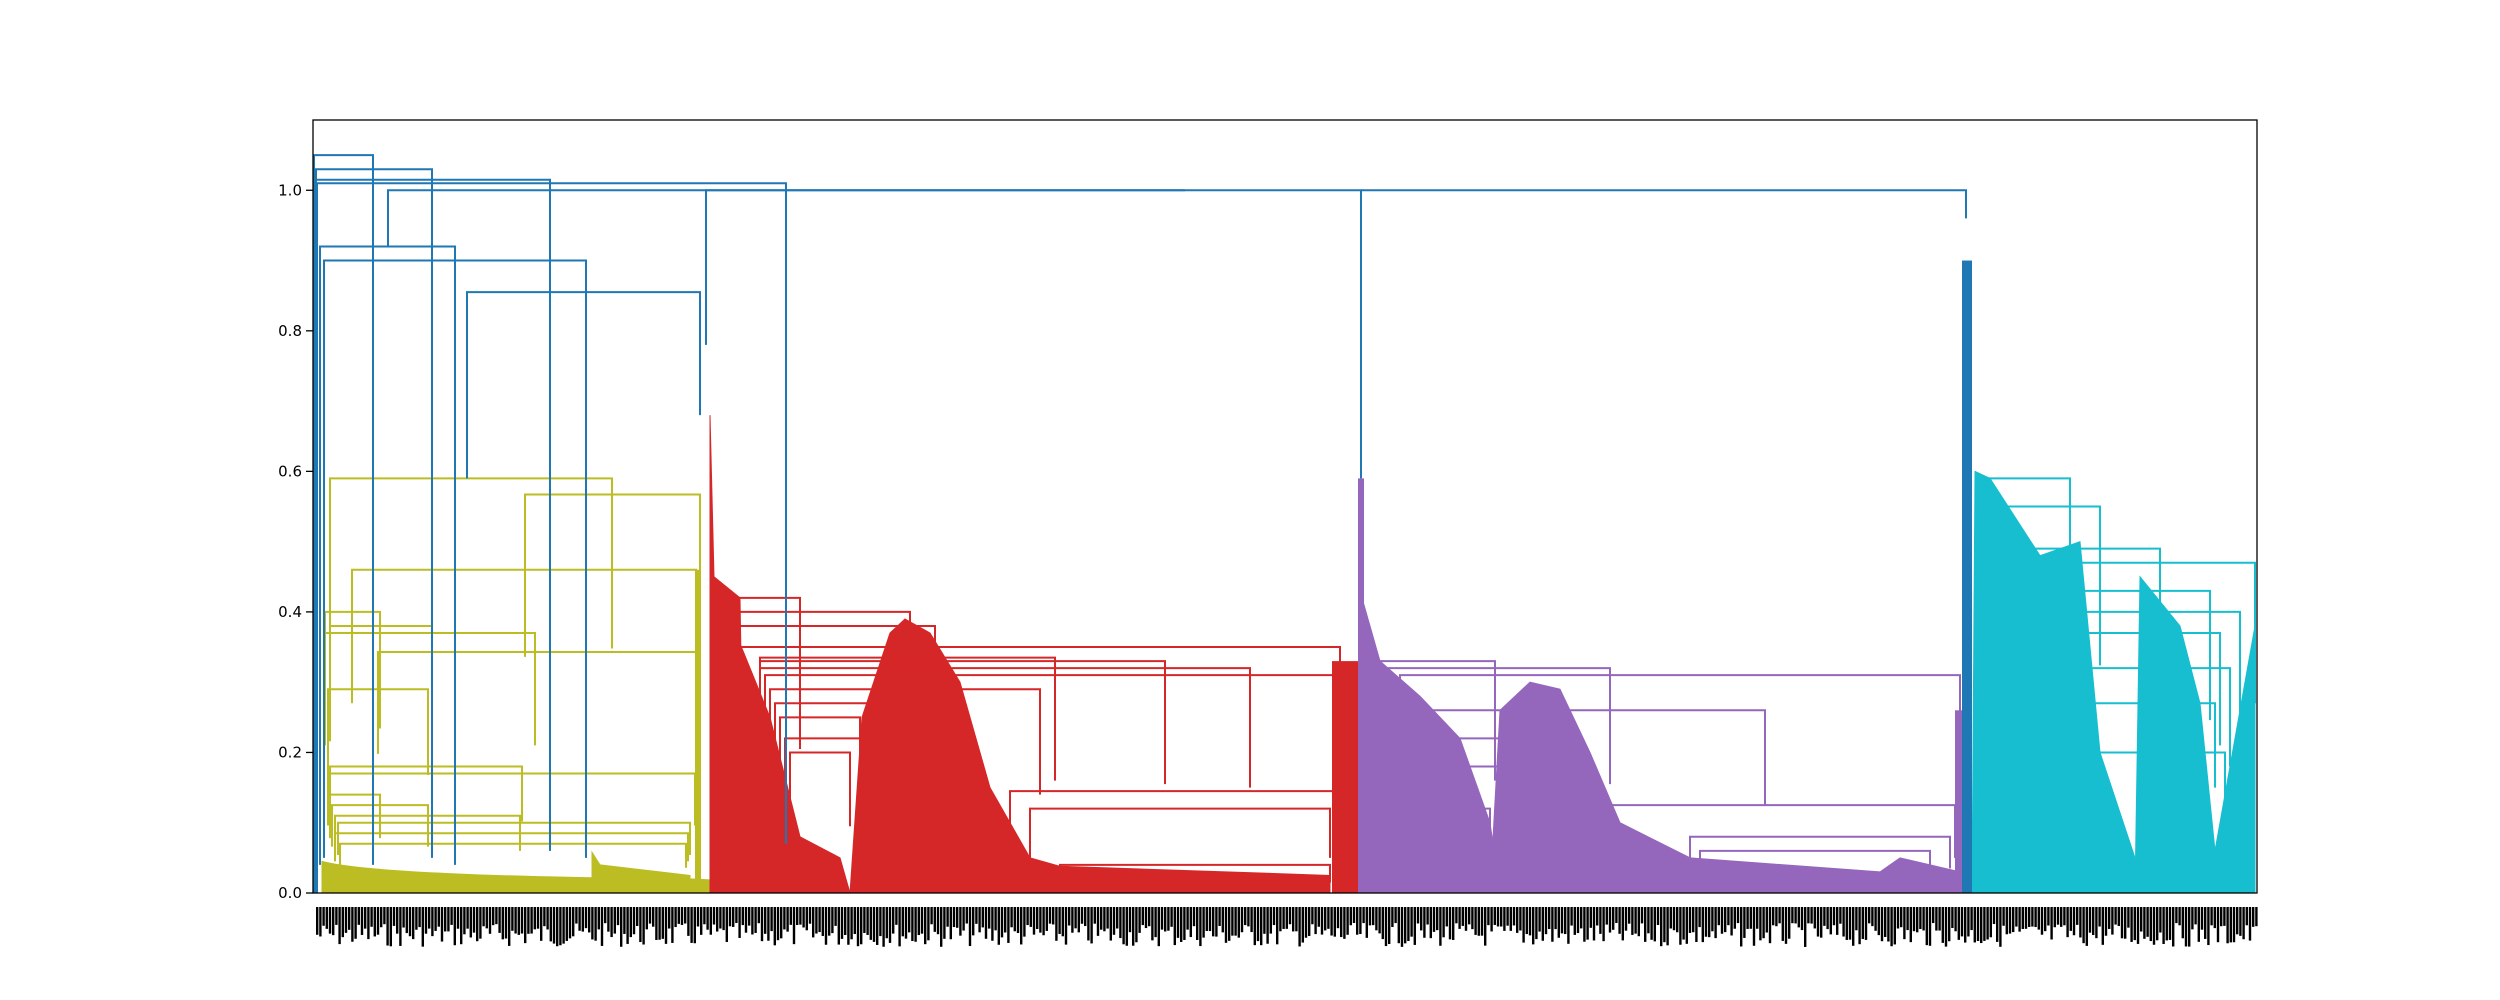 The height and width of the screenshot is (1000, 2500). What do you see at coordinates (290, 471) in the screenshot?
I see `y-tick-label: 0.6` at bounding box center [290, 471].